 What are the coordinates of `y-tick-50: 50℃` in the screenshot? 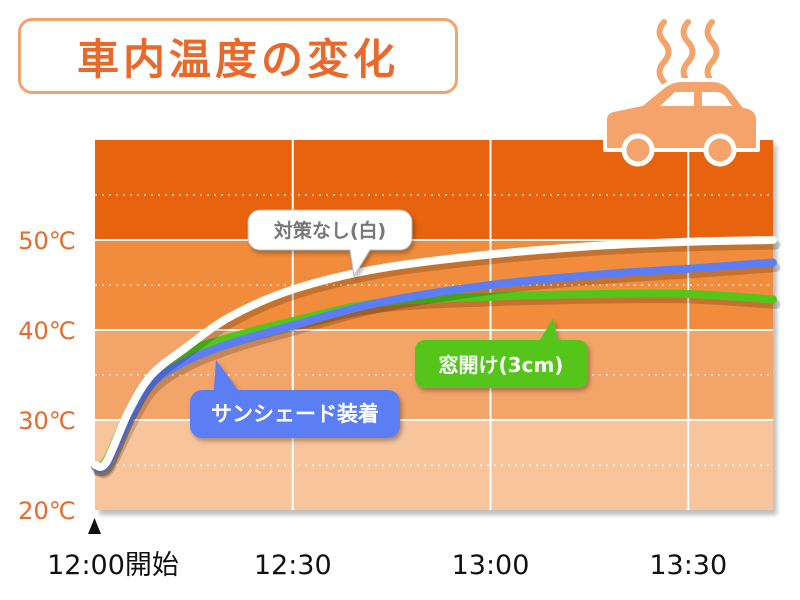 It's located at (47, 241).